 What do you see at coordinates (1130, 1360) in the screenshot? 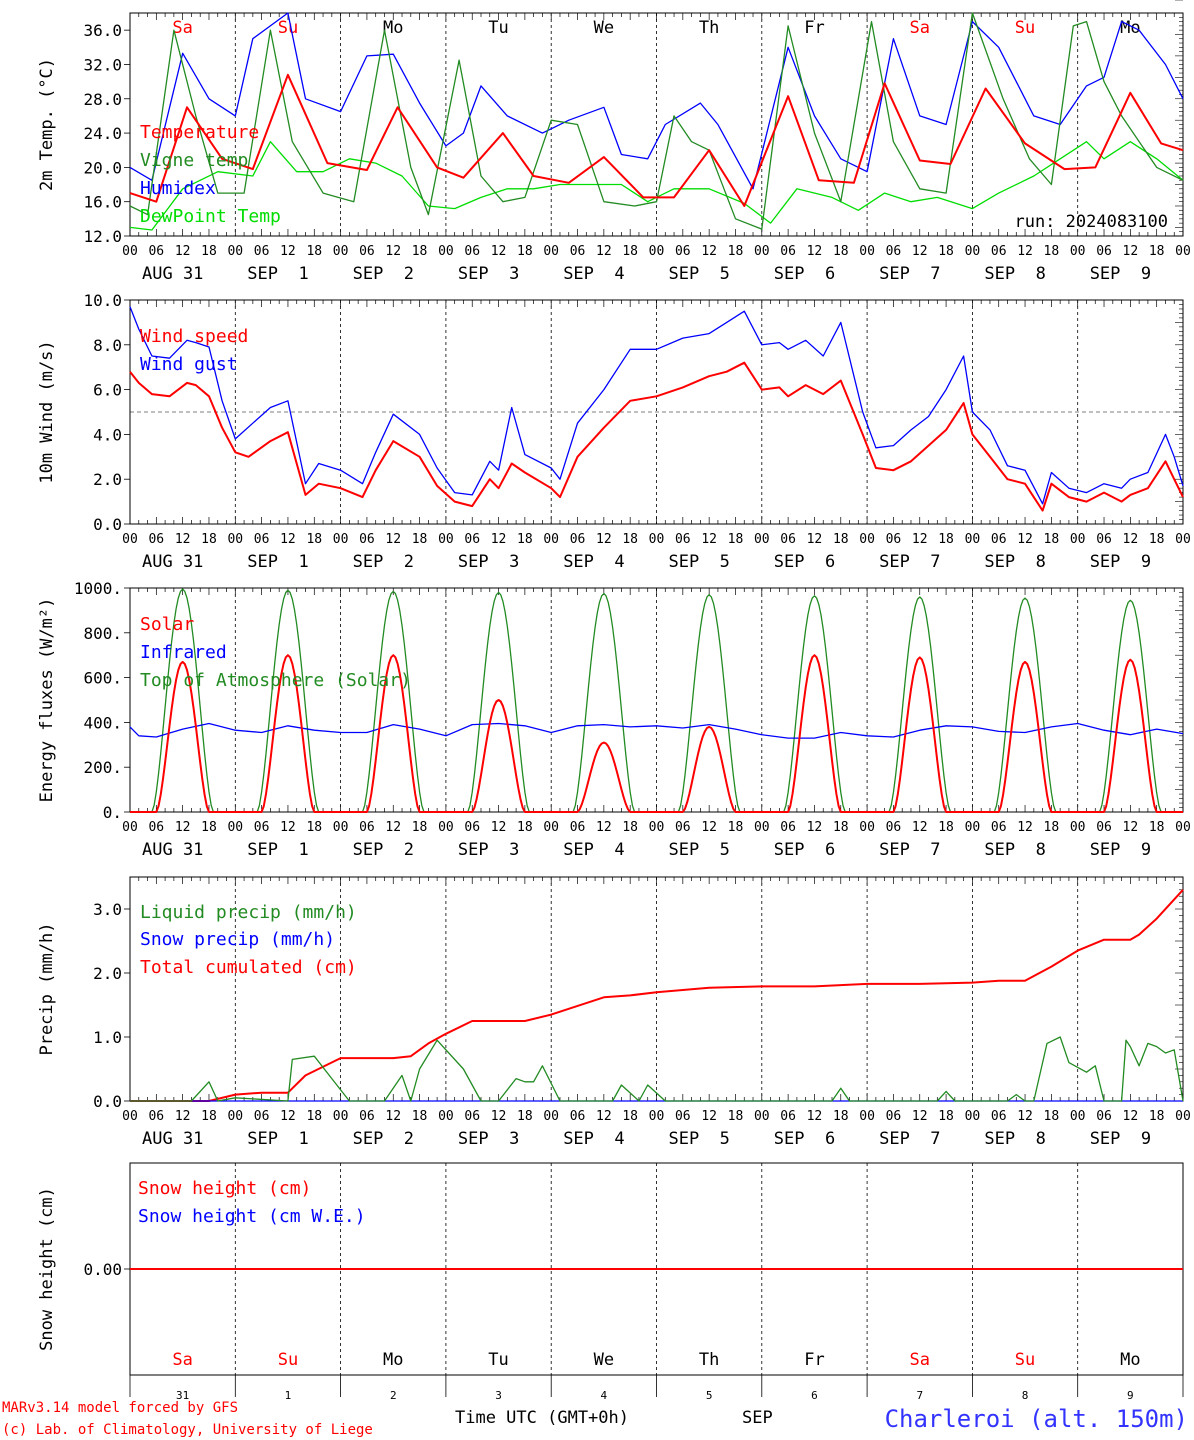
I see `weekday-label: Mo` at bounding box center [1130, 1360].